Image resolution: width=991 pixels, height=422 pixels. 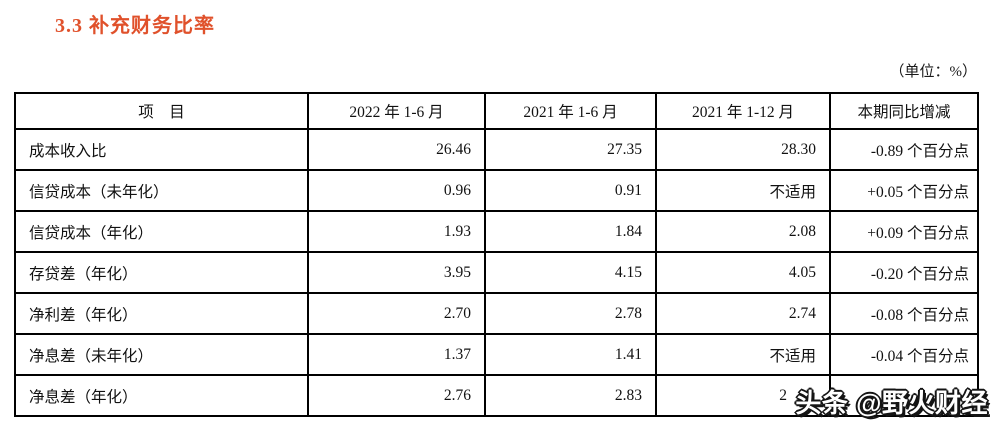 I want to click on row-value-yoy-change: +0.05 个百分点, so click(x=904, y=190).